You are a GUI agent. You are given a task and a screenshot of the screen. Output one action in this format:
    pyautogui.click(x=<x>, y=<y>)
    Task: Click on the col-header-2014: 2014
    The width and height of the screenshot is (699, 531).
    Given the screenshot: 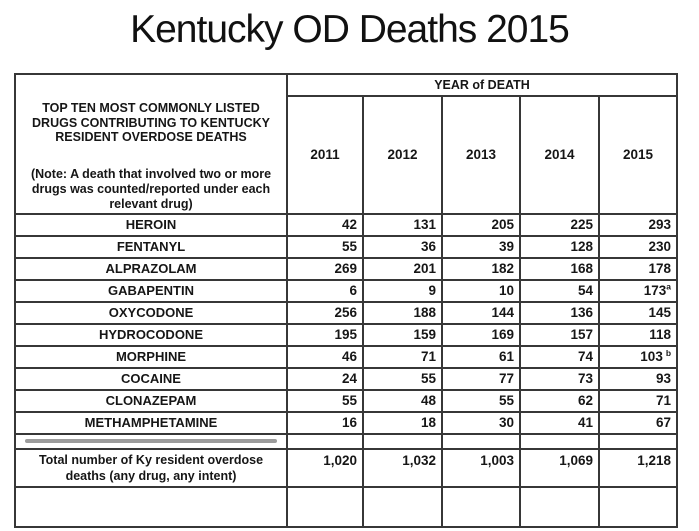 What is the action you would take?
    pyautogui.click(x=559, y=154)
    